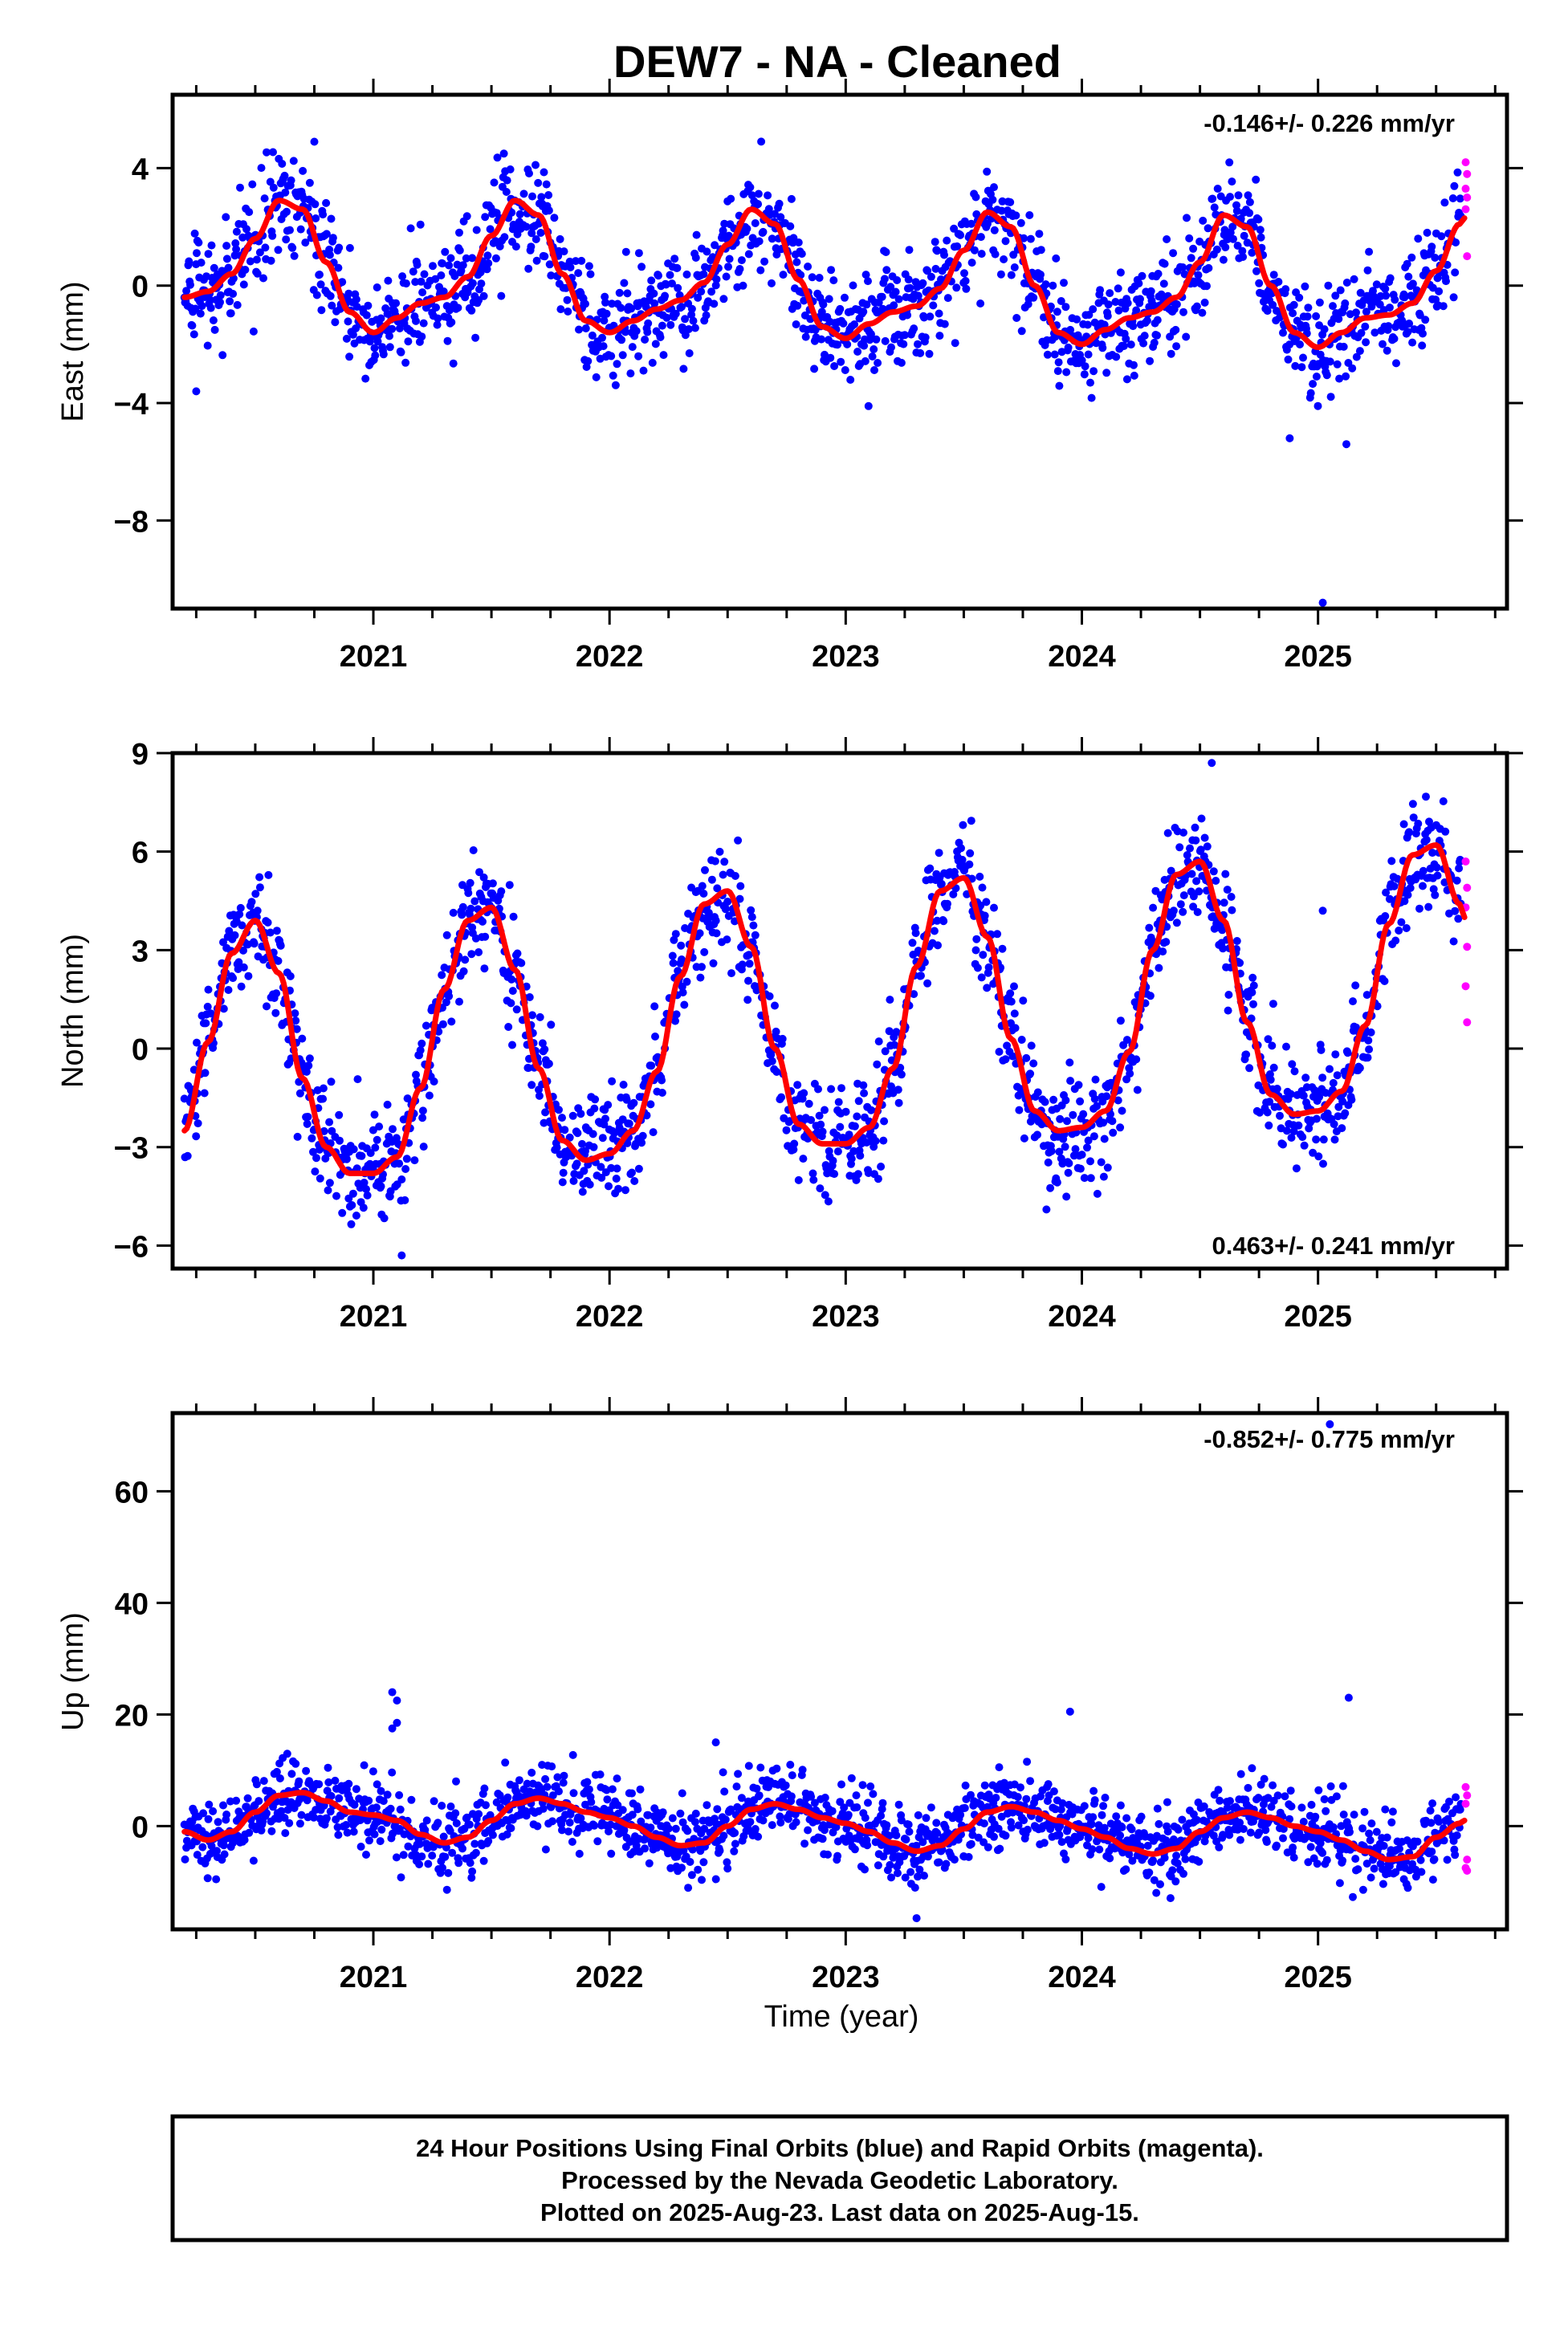 The image size is (1568, 2330). Describe the element at coordinates (1465, 986) in the screenshot. I see `rapid-orbit-point` at that location.